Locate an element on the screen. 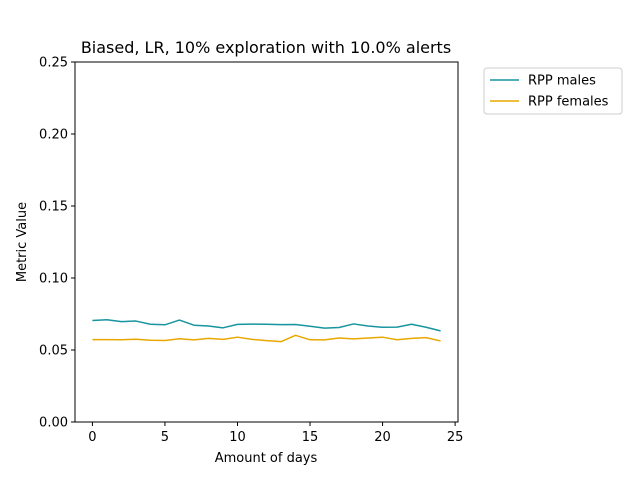 The height and width of the screenshot is (480, 640). y-tick-label: 0.00 is located at coordinates (53, 423).